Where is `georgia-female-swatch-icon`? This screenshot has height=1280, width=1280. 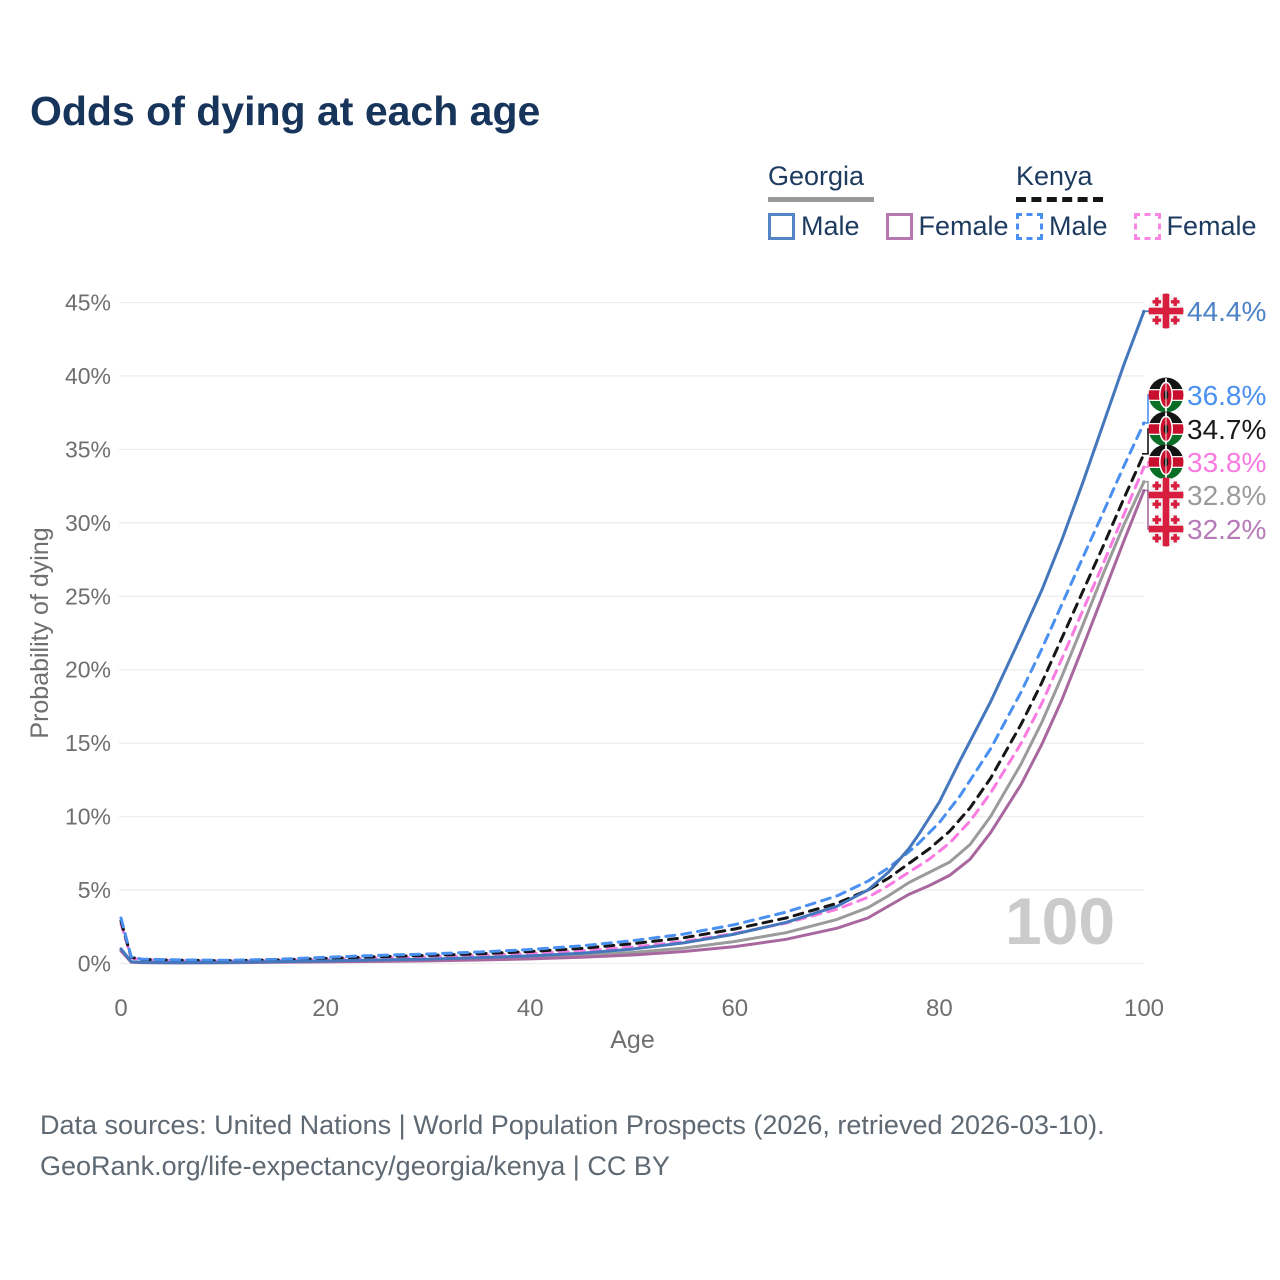
georgia-female-swatch-icon is located at coordinates (899, 226).